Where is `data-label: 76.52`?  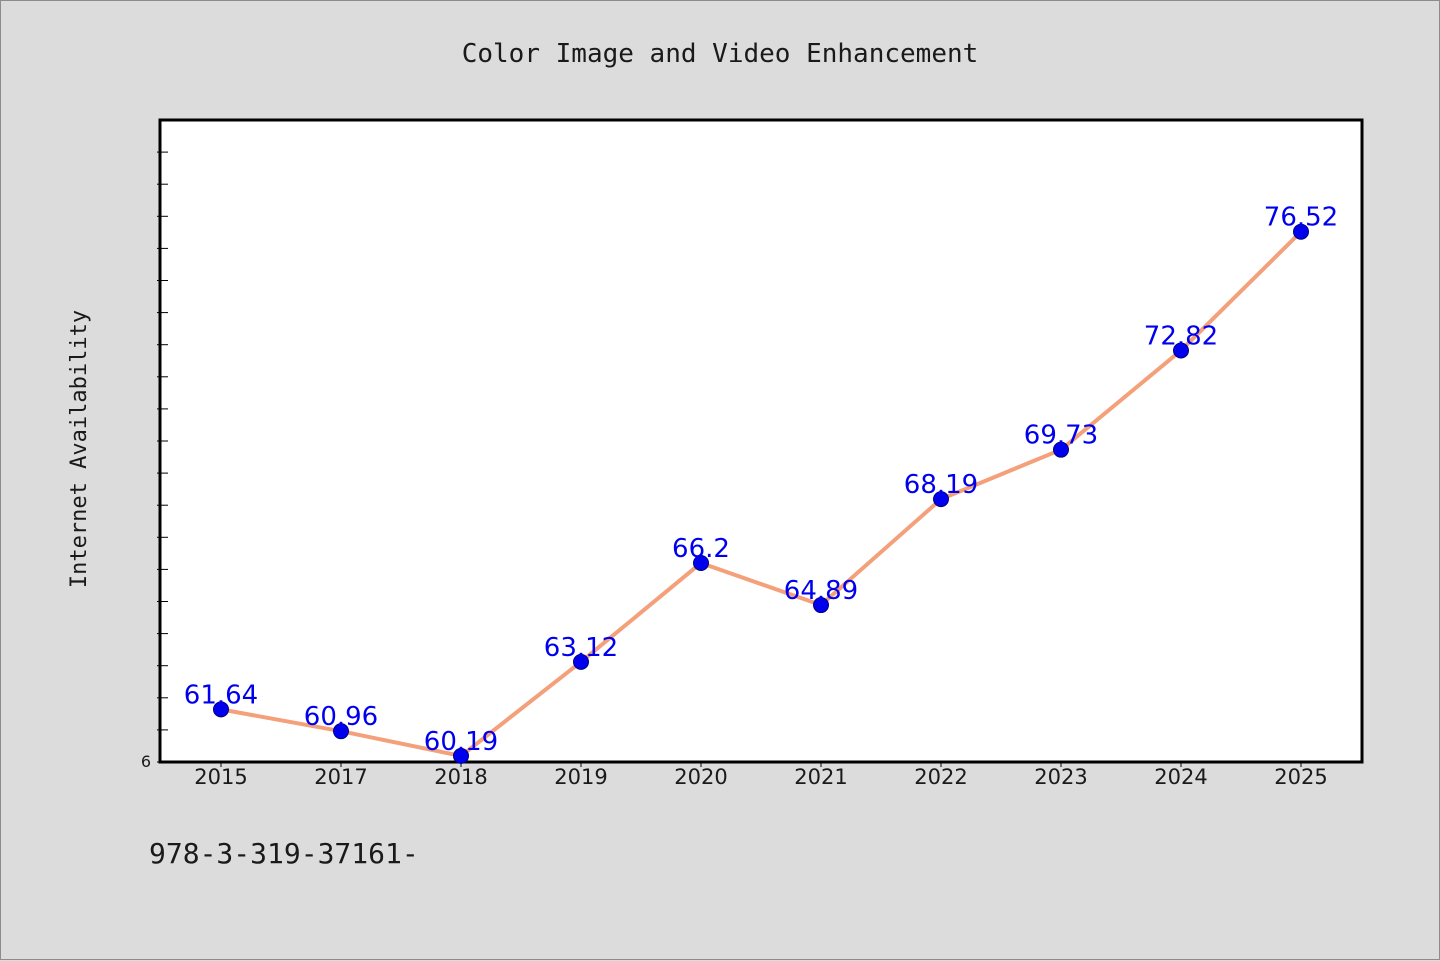
data-label: 76.52 is located at coordinates (1301, 218).